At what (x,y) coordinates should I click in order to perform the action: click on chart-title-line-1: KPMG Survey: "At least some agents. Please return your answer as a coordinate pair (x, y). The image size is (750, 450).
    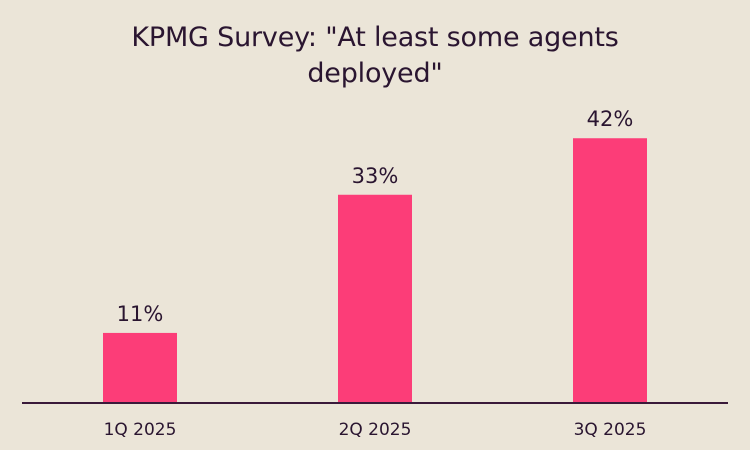
    Looking at the image, I should click on (375, 37).